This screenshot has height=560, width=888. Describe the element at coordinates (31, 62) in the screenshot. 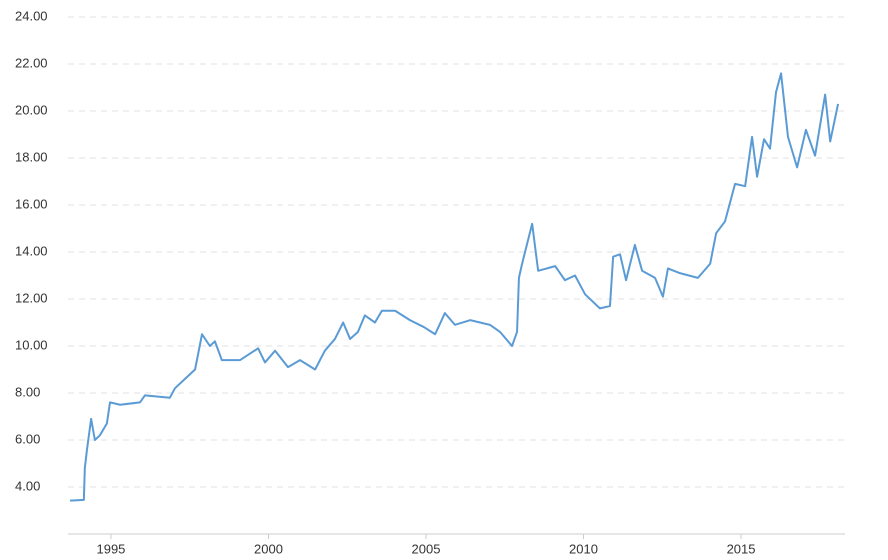

I see `y-tick-label: 22.00` at that location.